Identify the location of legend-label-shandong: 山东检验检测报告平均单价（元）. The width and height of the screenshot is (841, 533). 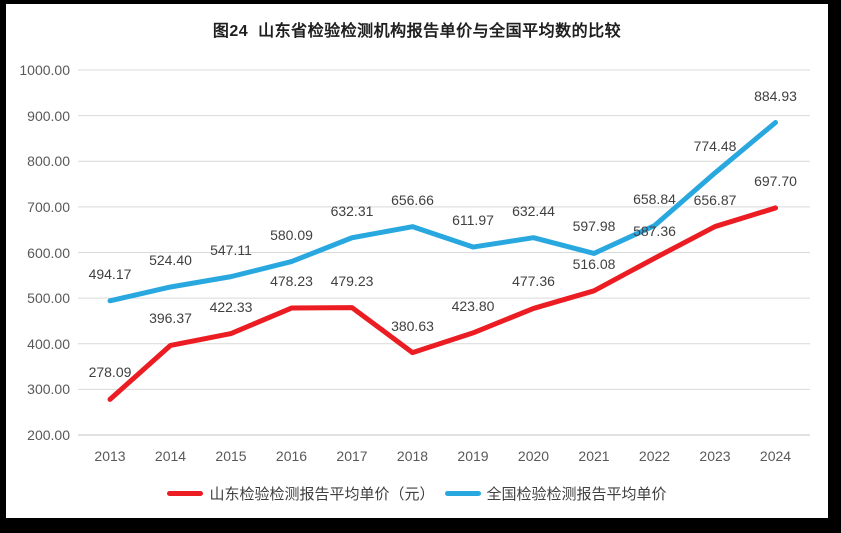
(322, 494).